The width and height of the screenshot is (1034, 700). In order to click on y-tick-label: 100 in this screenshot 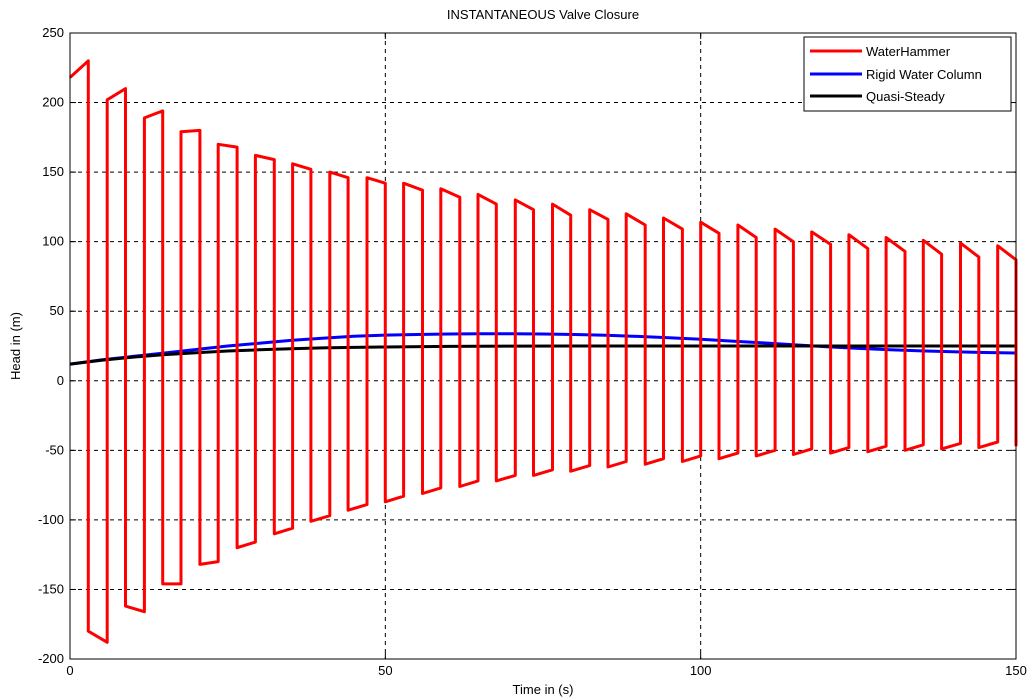, I will do `click(53, 241)`.